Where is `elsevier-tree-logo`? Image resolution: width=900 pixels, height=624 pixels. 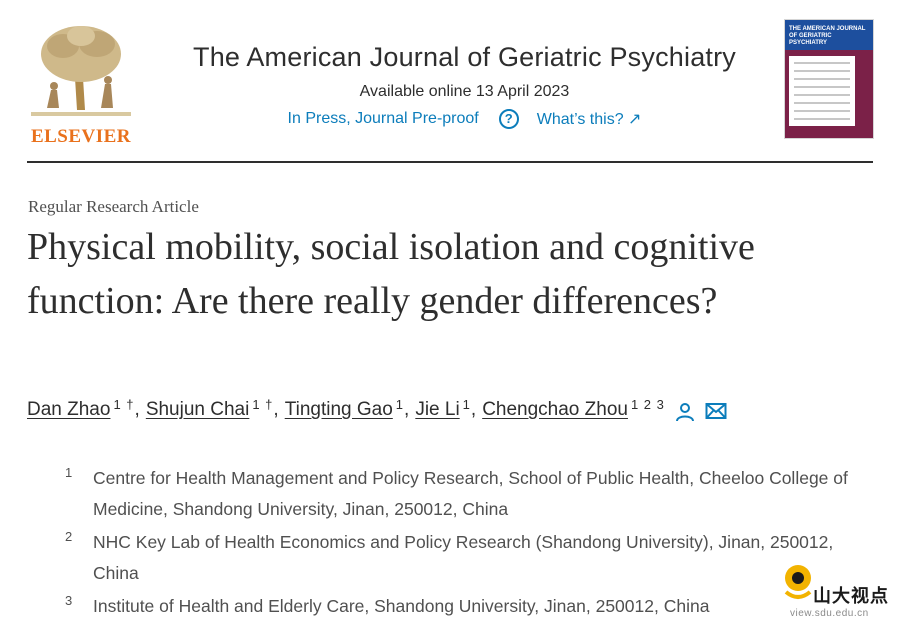
elsevier-tree-logo is located at coordinates (81, 71).